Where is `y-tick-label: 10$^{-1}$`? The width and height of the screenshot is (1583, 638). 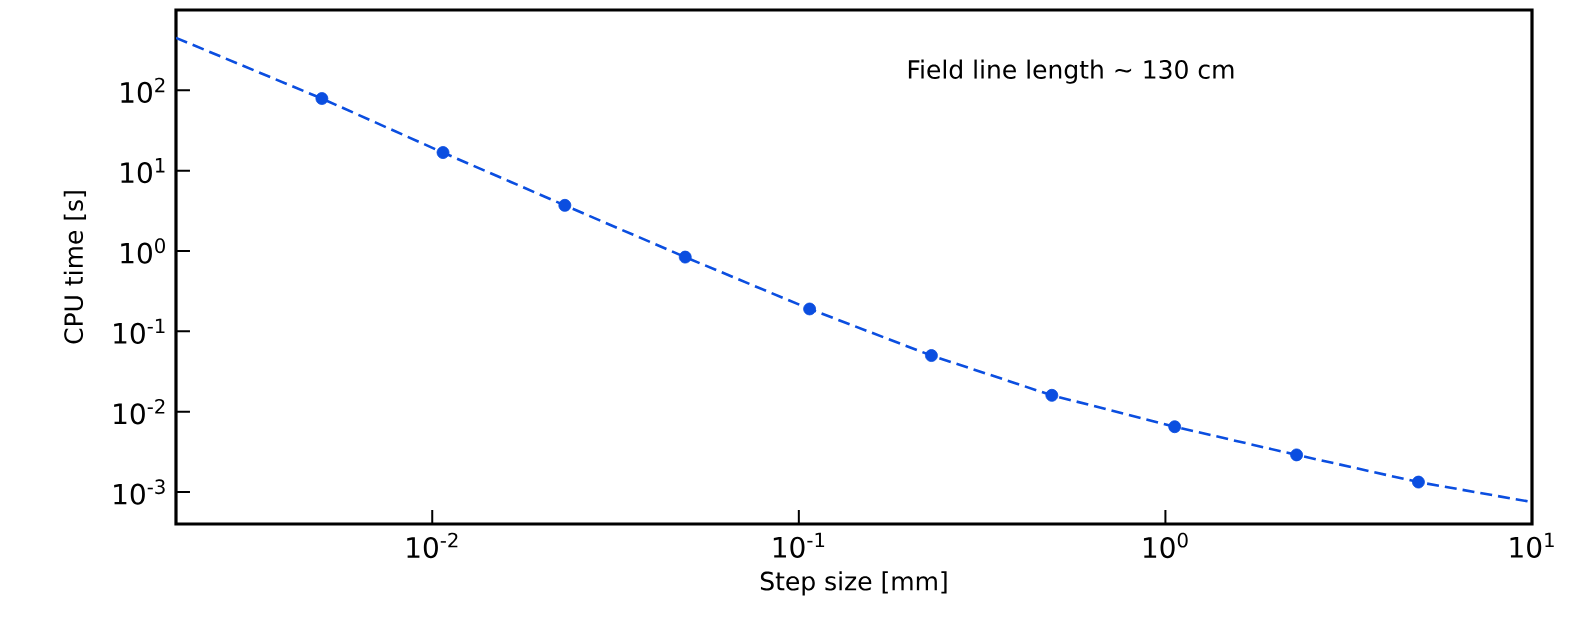 y-tick-label: 10$^{-1}$ is located at coordinates (139, 331).